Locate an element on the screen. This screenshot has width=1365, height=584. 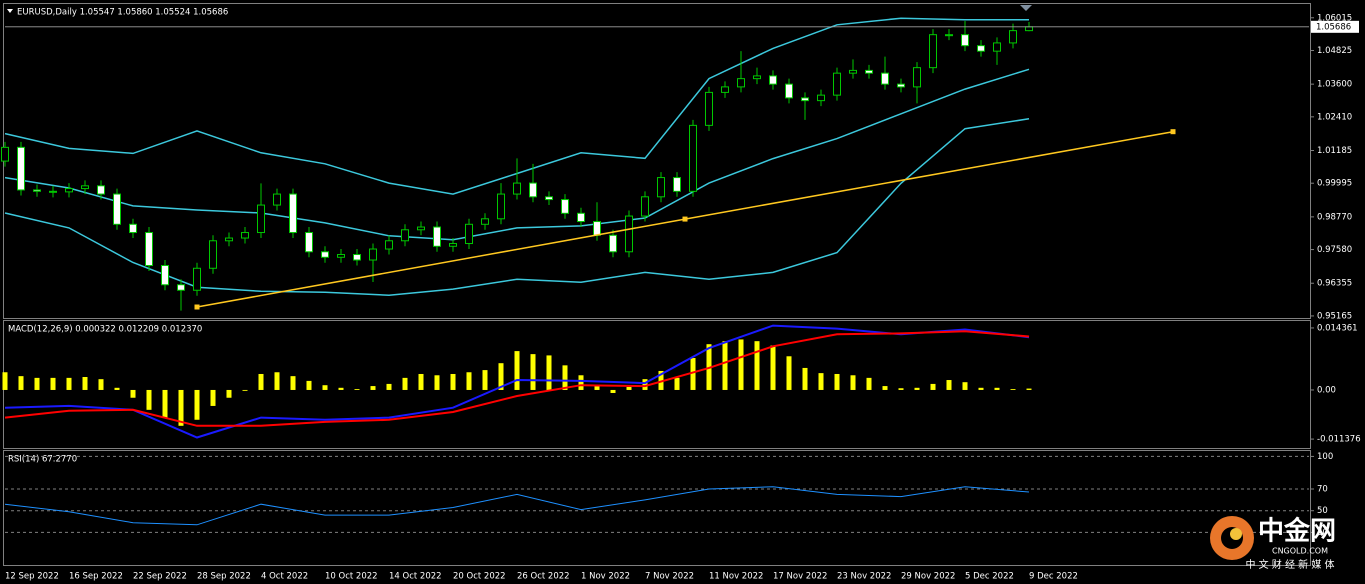
y-tick-label: 0.98770 is located at coordinates (1334, 217).